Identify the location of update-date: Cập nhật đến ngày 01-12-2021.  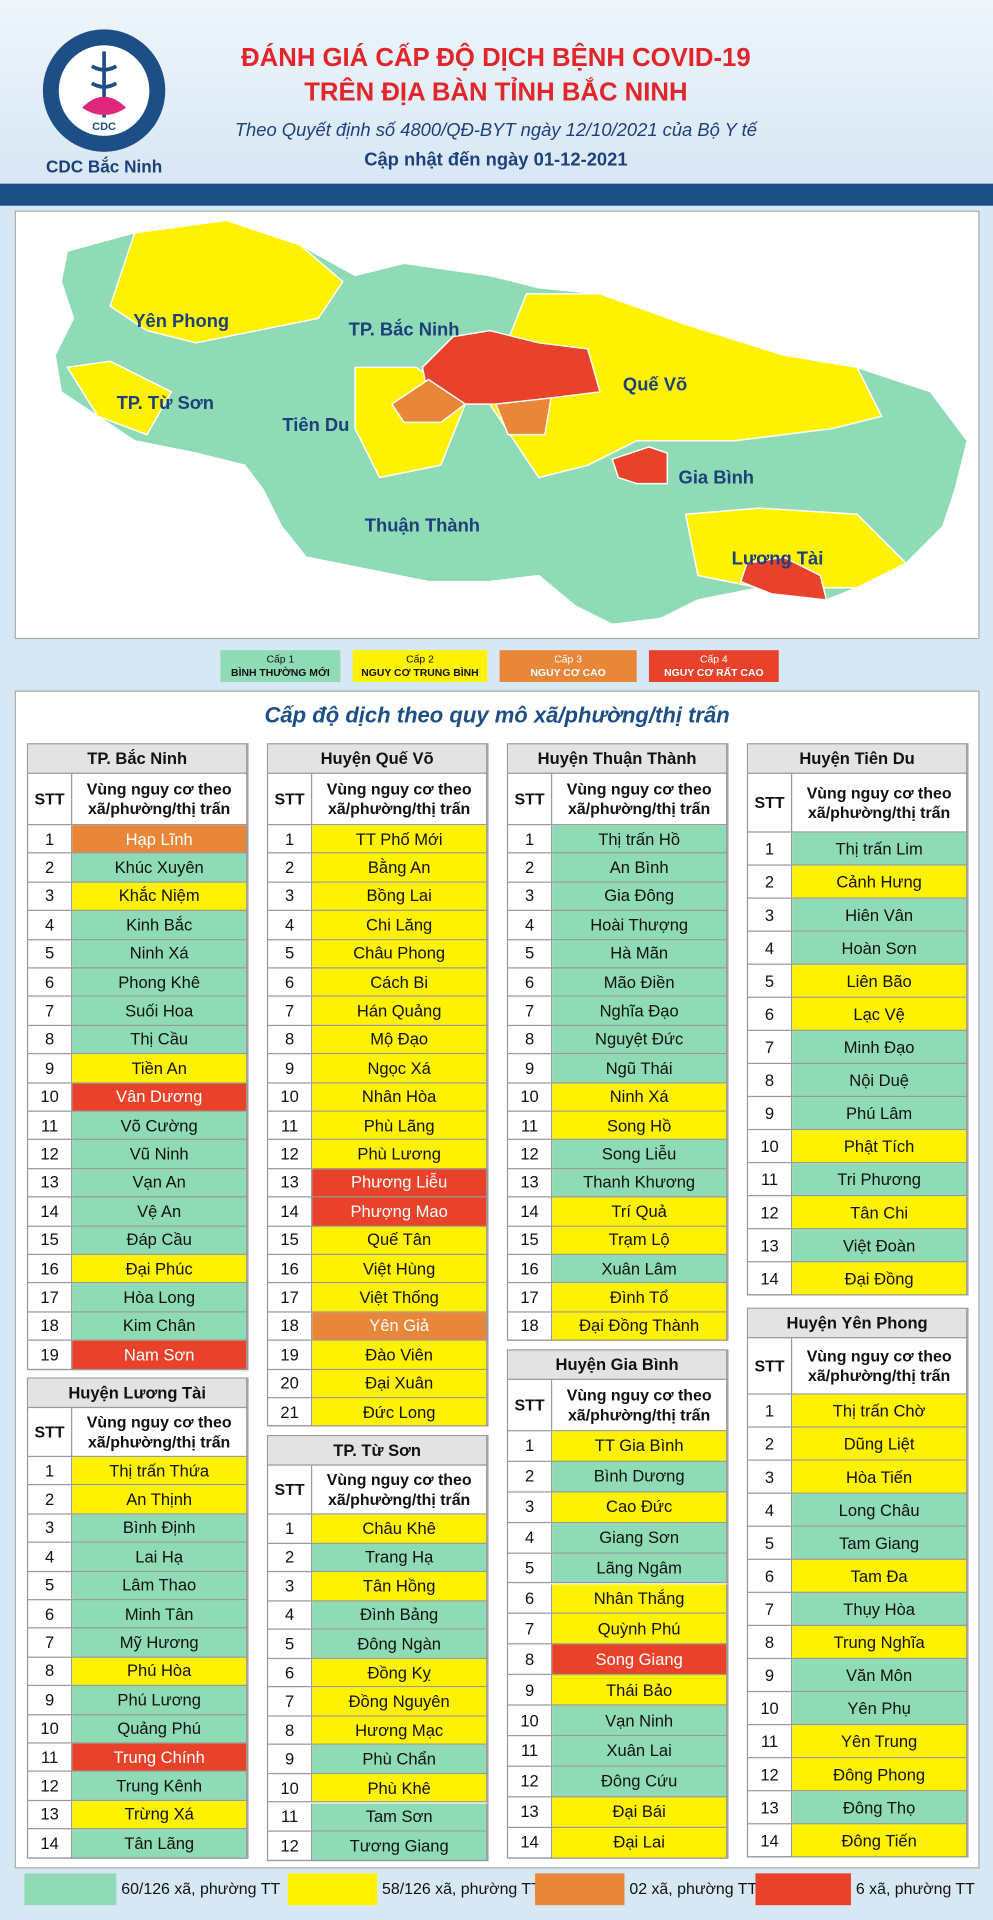
(496, 160).